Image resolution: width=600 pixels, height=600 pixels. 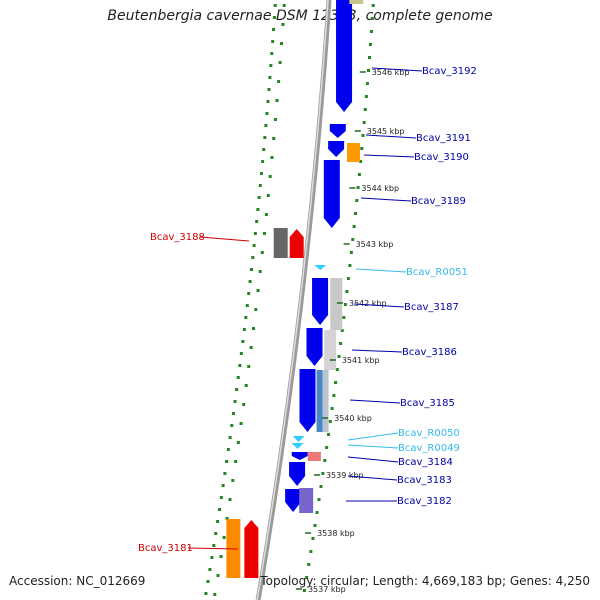 What do you see at coordinates (429, 352) in the screenshot?
I see `gene-label: Bcav_3186` at bounding box center [429, 352].